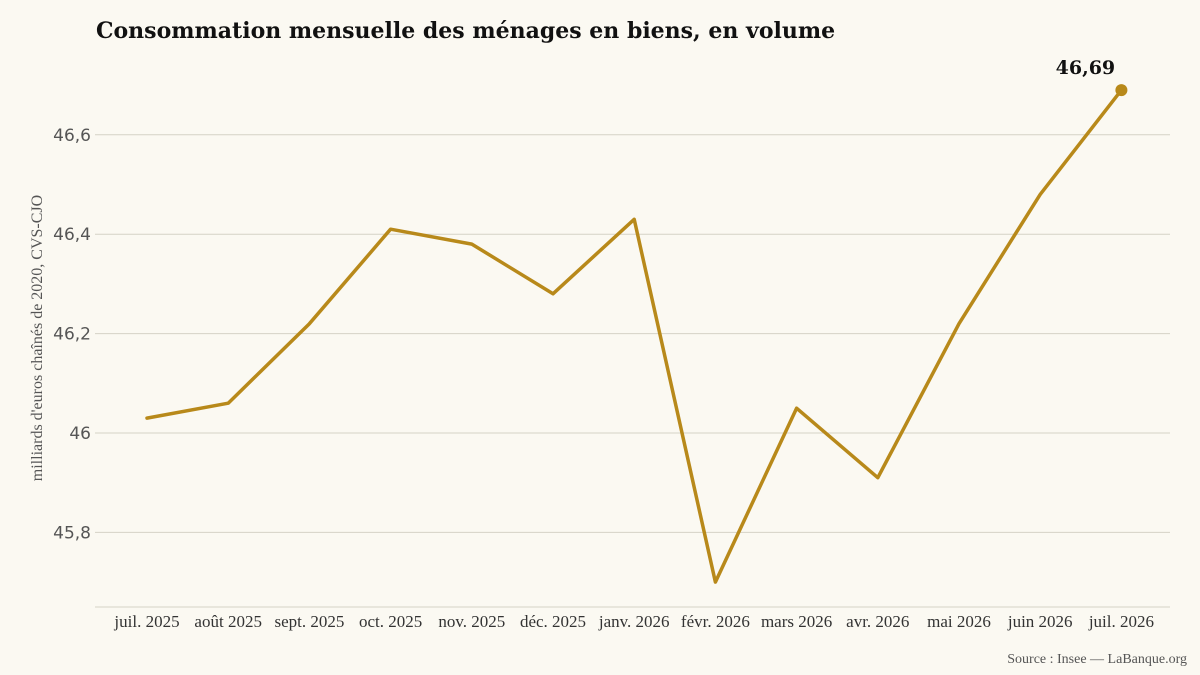 The height and width of the screenshot is (675, 1200). Describe the element at coordinates (72, 533) in the screenshot. I see `y-tick-label: 45,8` at that location.